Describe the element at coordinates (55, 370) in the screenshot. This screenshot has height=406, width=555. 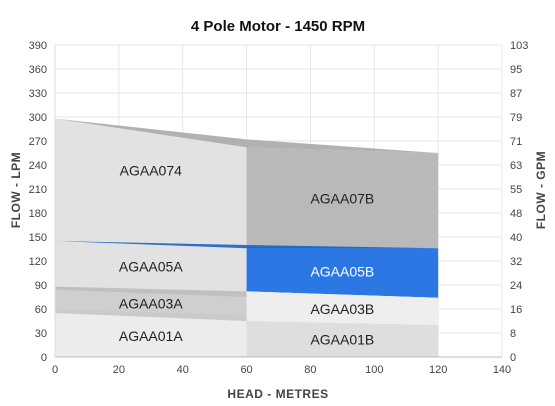
I see `x-tick-label: 0` at that location.